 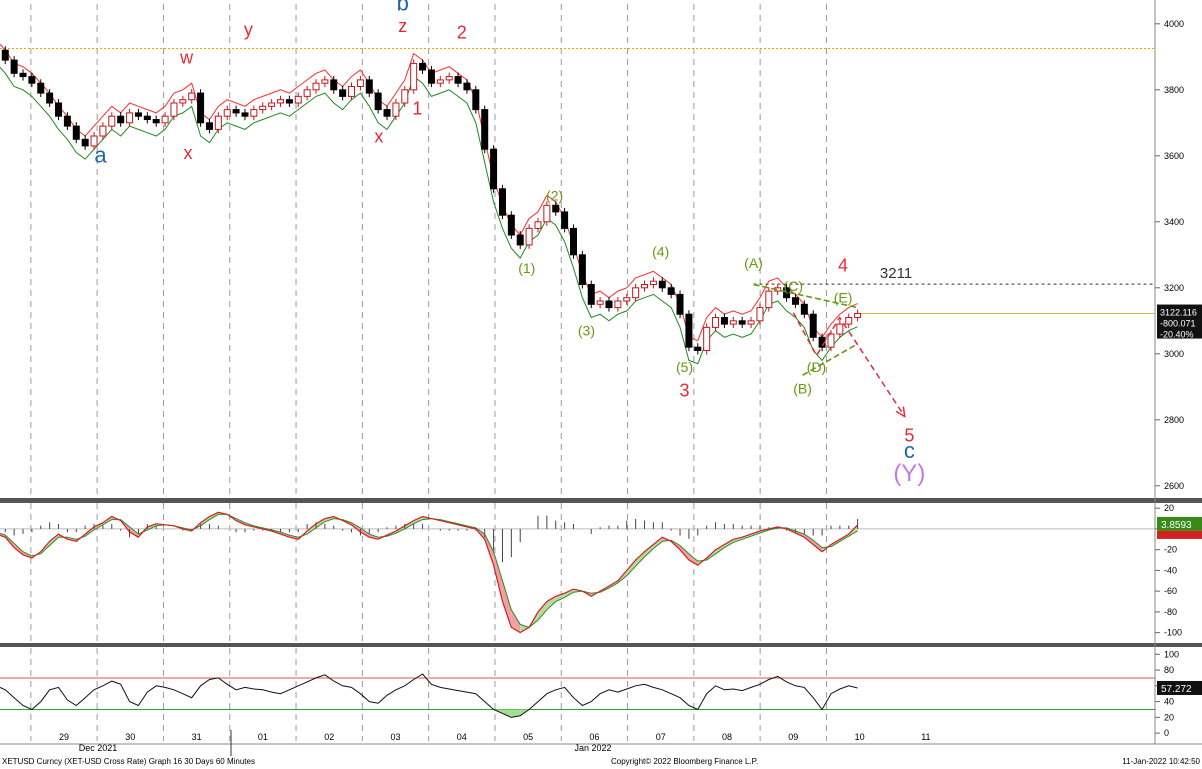 What do you see at coordinates (592, 748) in the screenshot?
I see `time-month-label: Jan 2022` at bounding box center [592, 748].